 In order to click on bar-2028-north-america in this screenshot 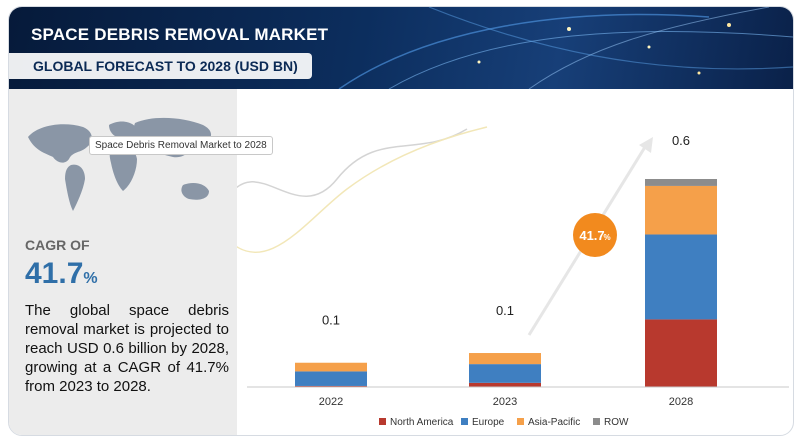, I will do `click(681, 353)`.